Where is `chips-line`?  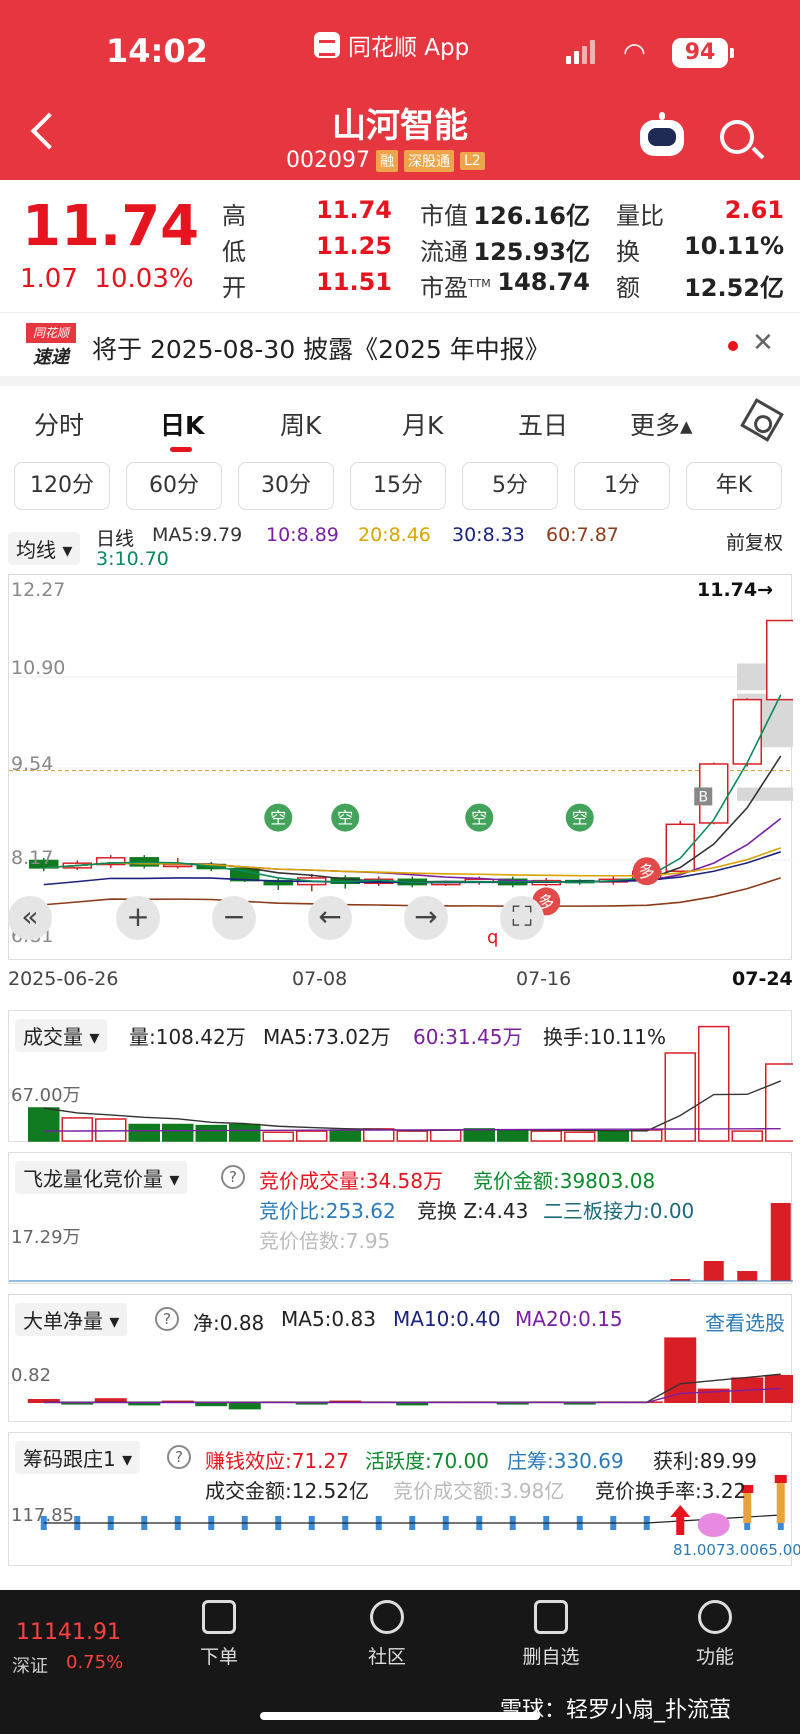
chips-line is located at coordinates (412, 1519).